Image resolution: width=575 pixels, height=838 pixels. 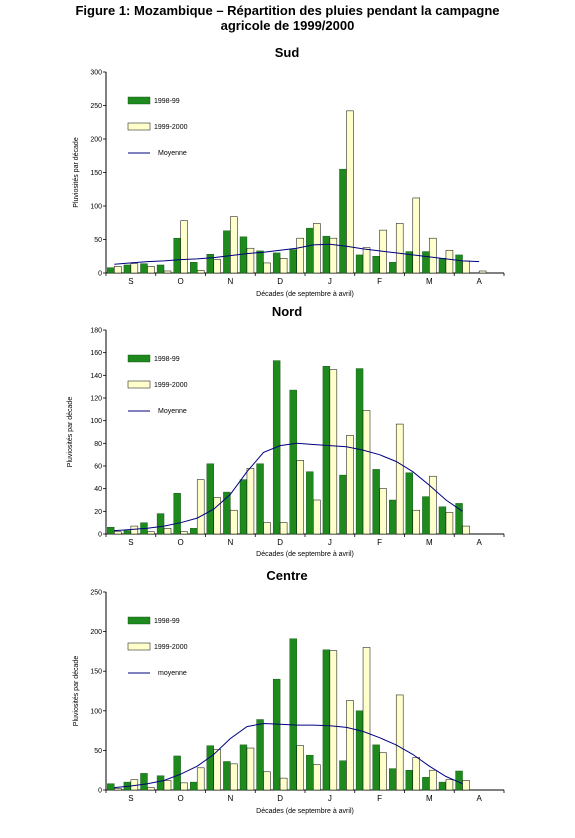 I want to click on y-axis-title: Pluviosités par décade, so click(x=76, y=691).